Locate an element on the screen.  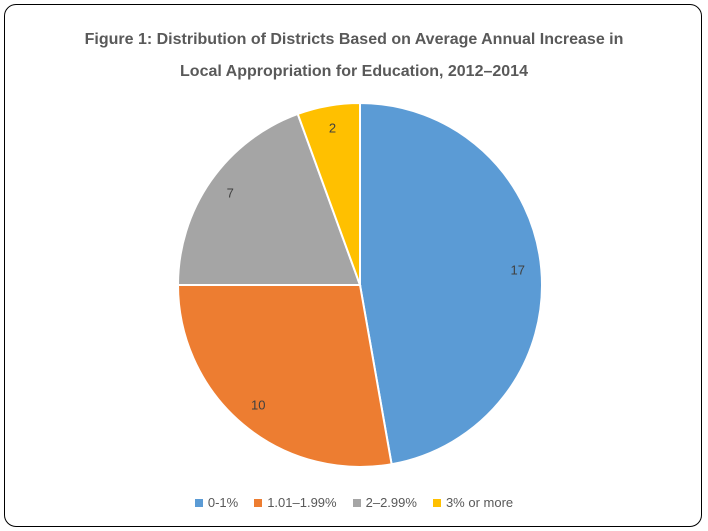
data-label: 10 is located at coordinates (258, 405).